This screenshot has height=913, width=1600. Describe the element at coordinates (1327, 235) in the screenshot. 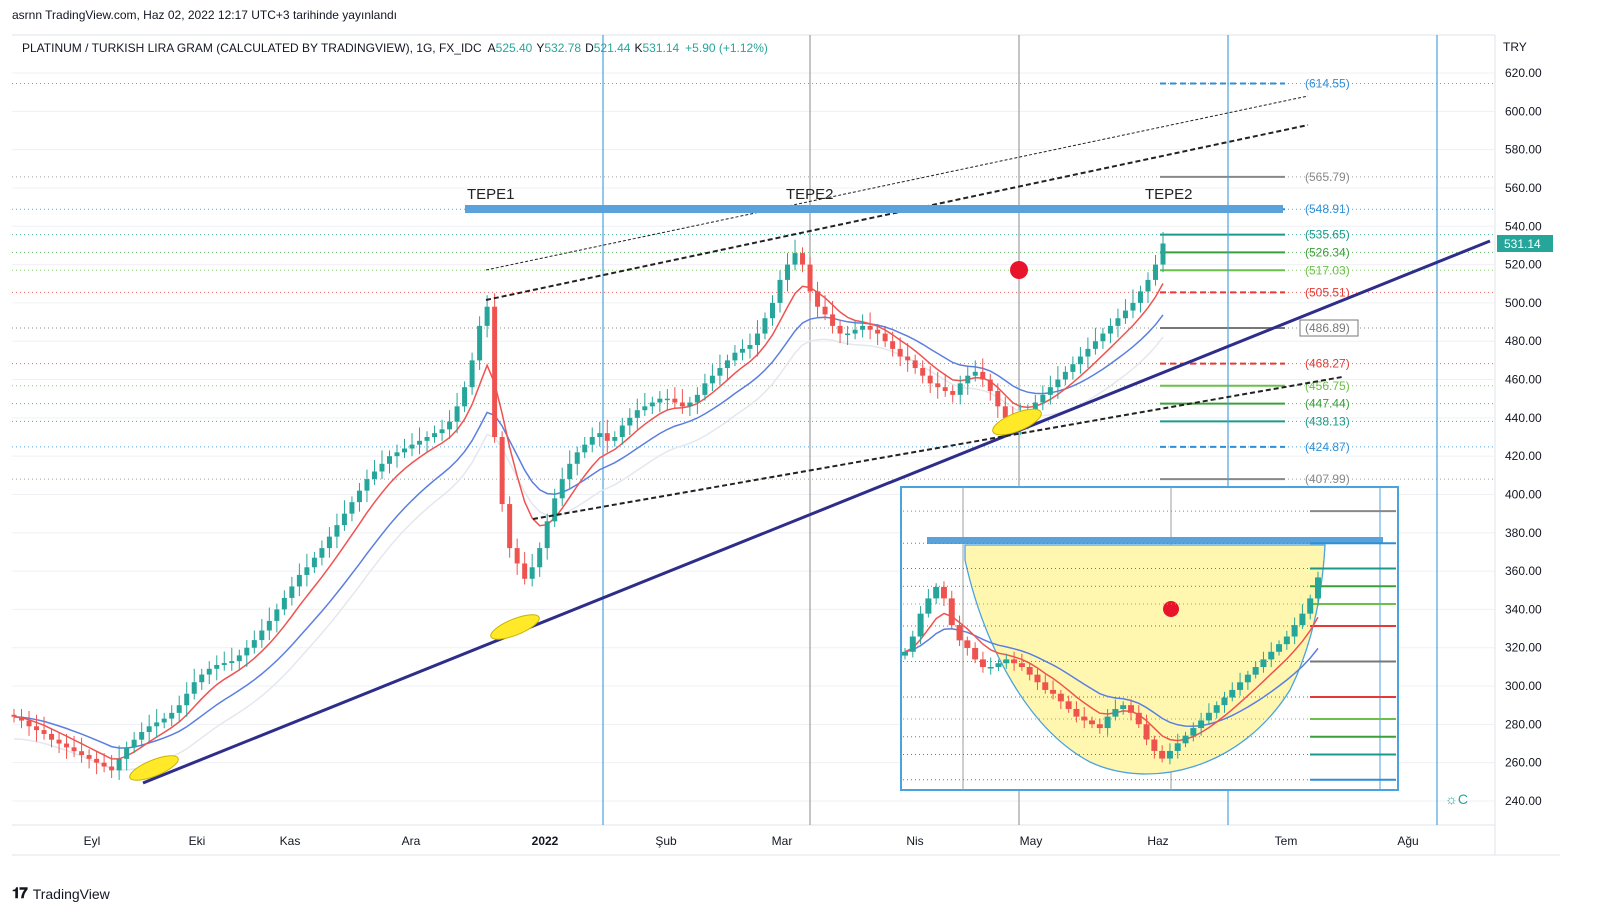

I see `fib-level-label: (535.65)` at that location.